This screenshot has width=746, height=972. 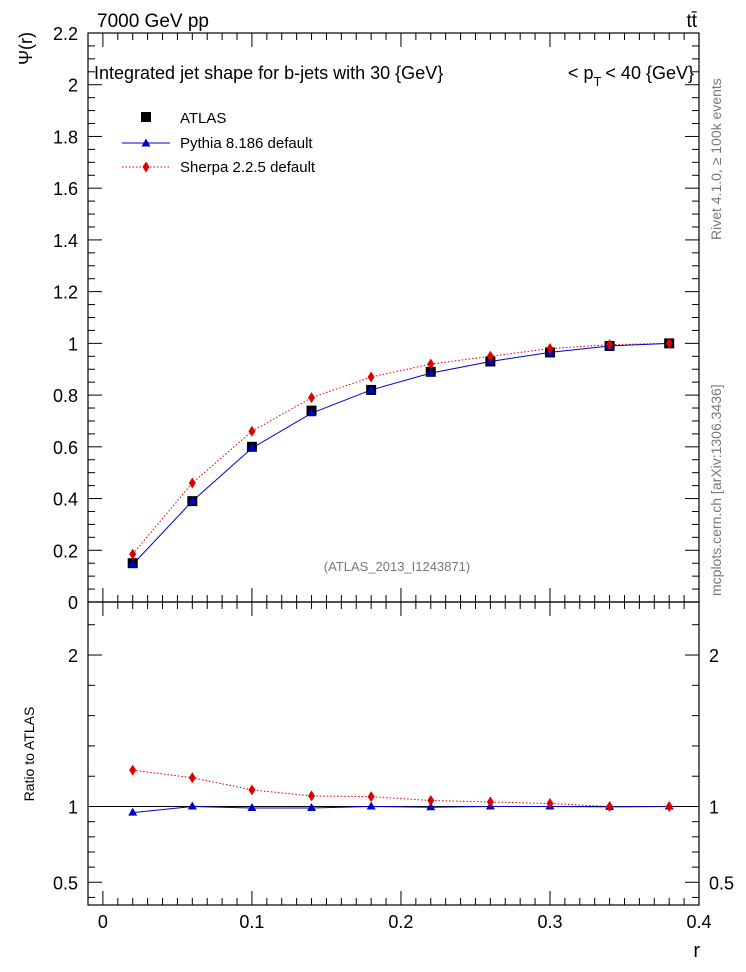 I want to click on y-tick-label-ratio: 1, so click(x=73, y=808).